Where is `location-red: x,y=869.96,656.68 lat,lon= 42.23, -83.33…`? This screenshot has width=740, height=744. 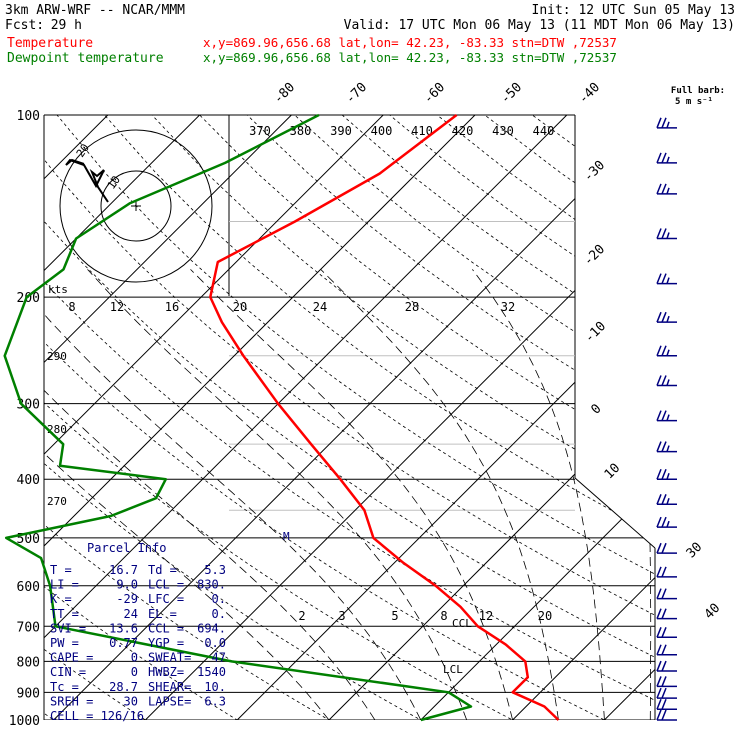
location-red: x,y=869.96,656.68 lat,lon= 42.23, -83.33… is located at coordinates (410, 42).